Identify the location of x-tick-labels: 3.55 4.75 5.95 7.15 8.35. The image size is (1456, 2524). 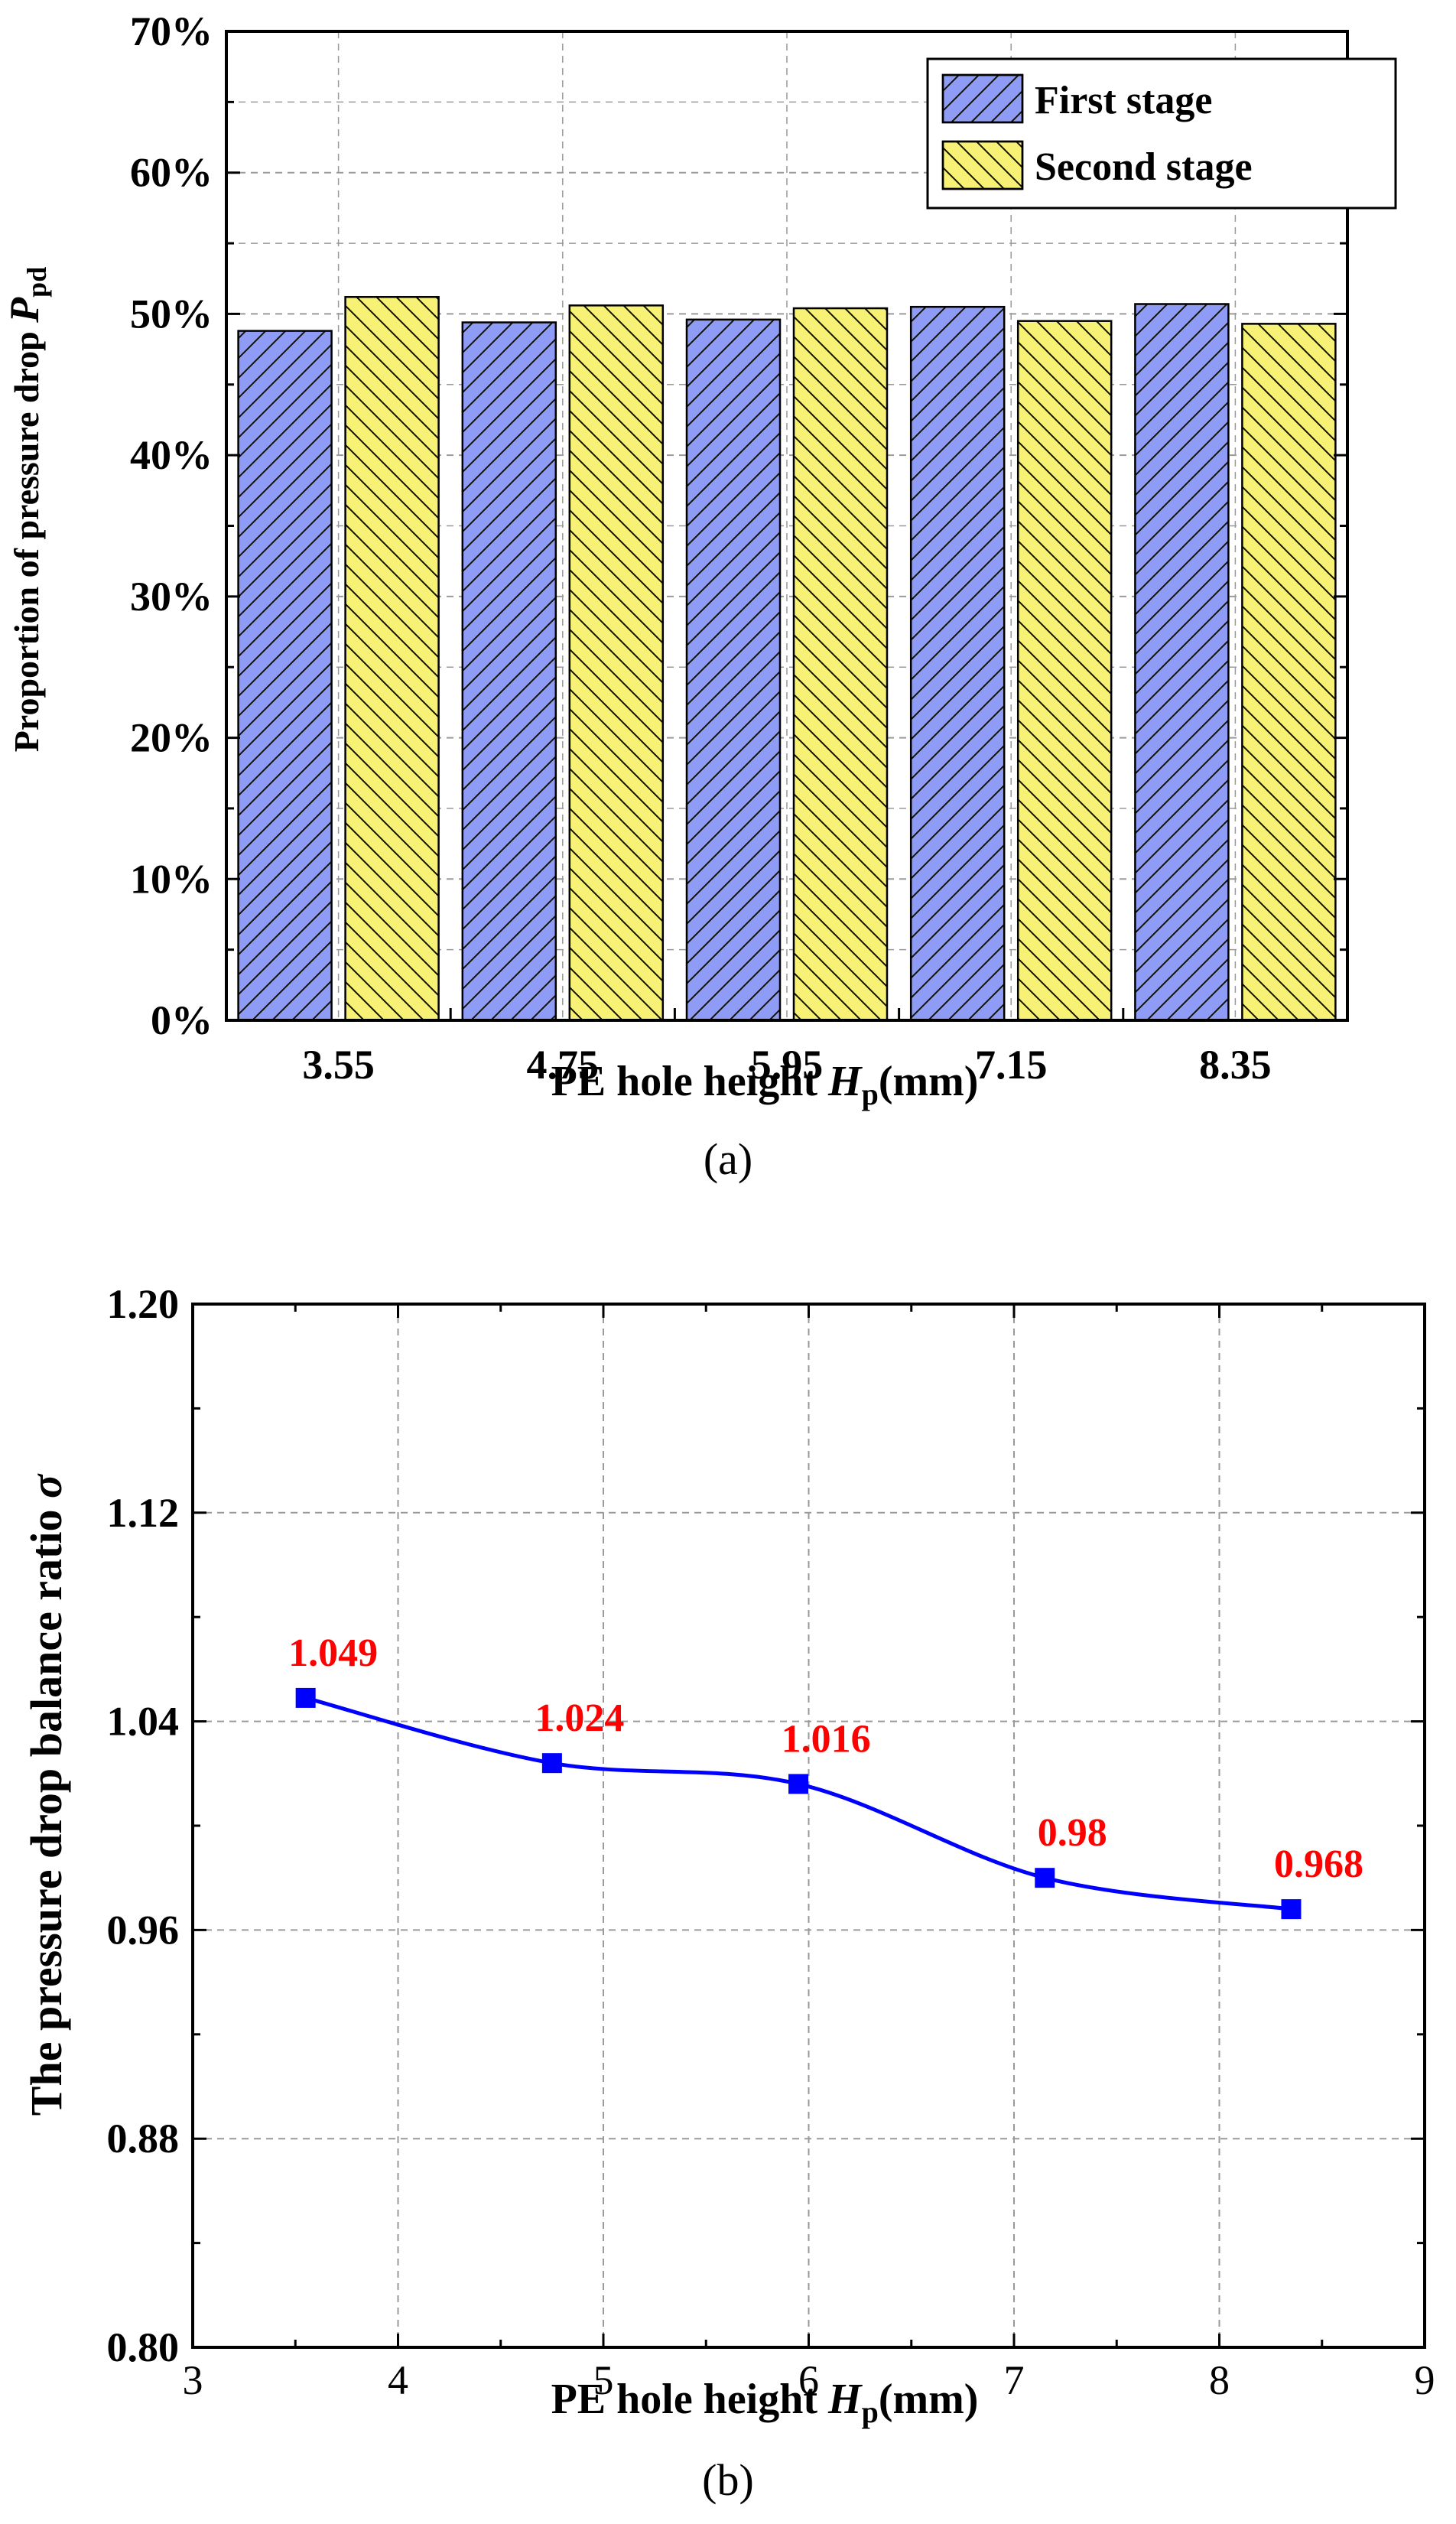
(786, 1065).